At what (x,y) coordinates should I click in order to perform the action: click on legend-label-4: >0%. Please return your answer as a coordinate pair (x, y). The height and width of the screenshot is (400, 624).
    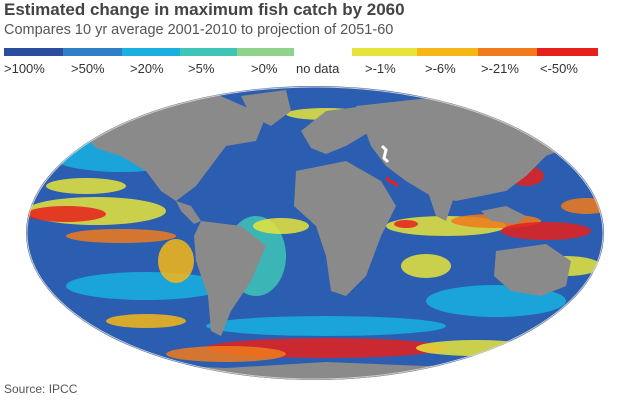
    Looking at the image, I should click on (264, 68).